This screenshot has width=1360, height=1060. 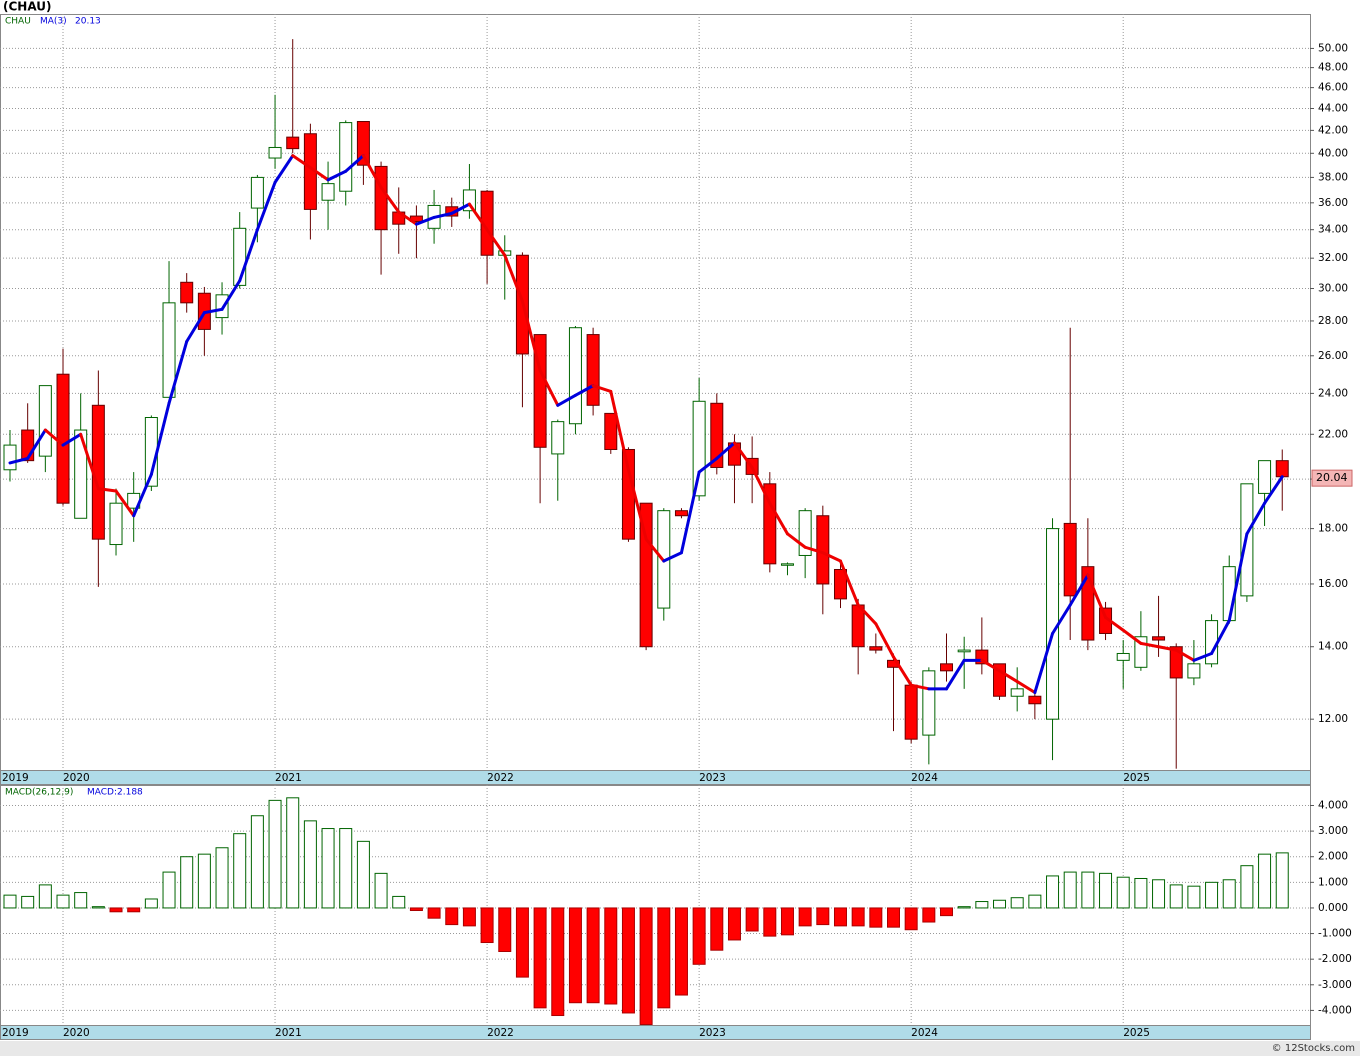 What do you see at coordinates (1335, 934) in the screenshot?
I see `y-tick-label: -1.000` at bounding box center [1335, 934].